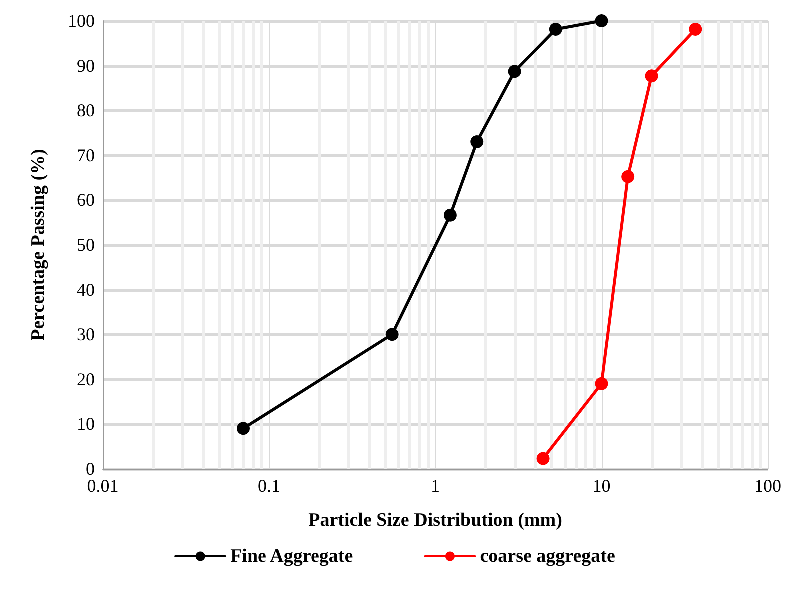 This screenshot has height=589, width=790. I want to click on x-tick-label: 10, so click(601, 486).